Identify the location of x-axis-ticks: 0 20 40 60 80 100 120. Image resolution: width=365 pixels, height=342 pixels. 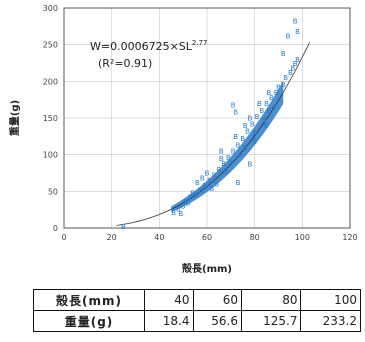
(209, 237).